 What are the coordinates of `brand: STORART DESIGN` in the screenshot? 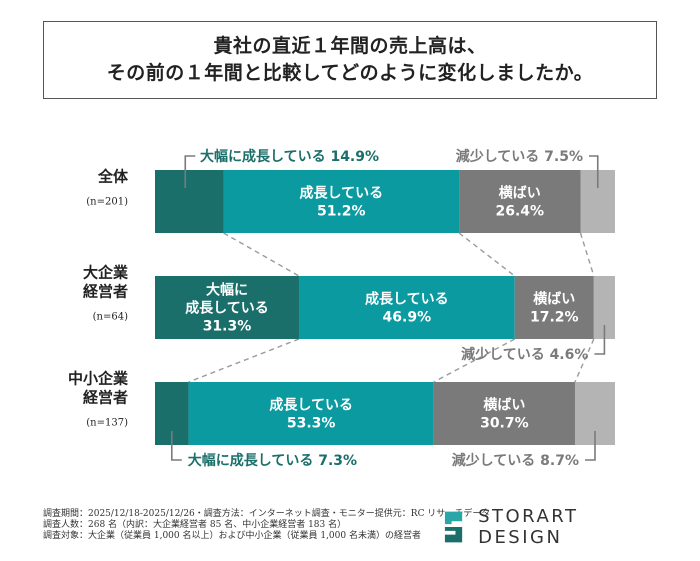 It's located at (553, 527).